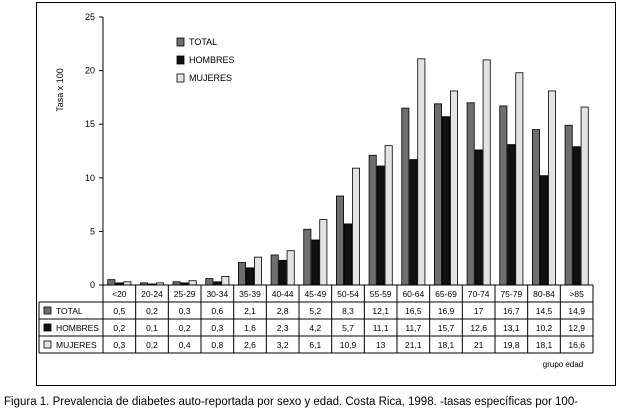 Image resolution: width=640 pixels, height=415 pixels. I want to click on data-label: 11,1, so click(381, 328).